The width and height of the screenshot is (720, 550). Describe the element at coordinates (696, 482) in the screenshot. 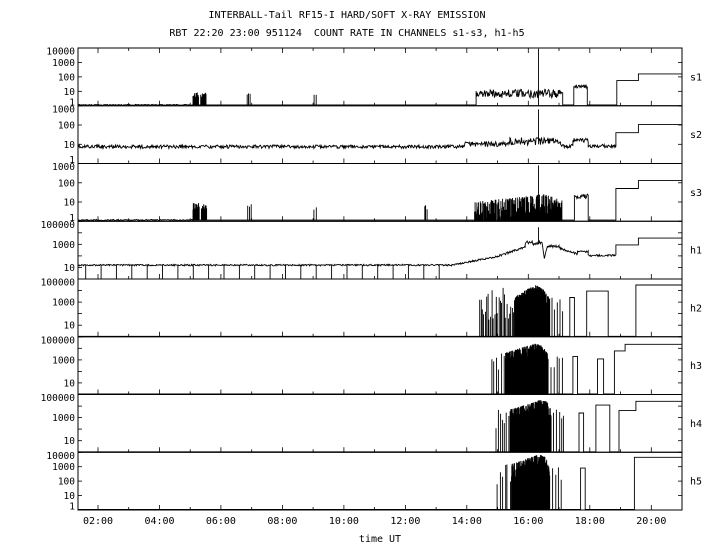

I see `channel-label: h5` at that location.